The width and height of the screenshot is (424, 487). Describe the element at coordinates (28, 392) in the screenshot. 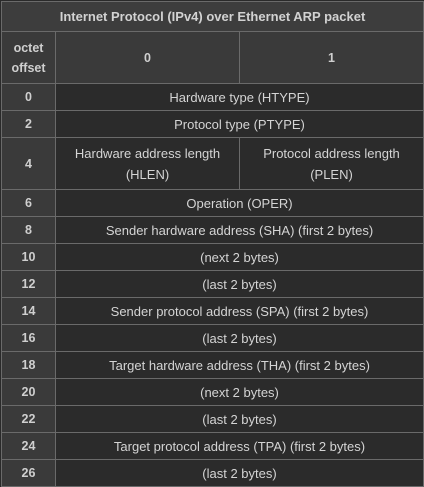

I see `offset-cell: 20` at that location.